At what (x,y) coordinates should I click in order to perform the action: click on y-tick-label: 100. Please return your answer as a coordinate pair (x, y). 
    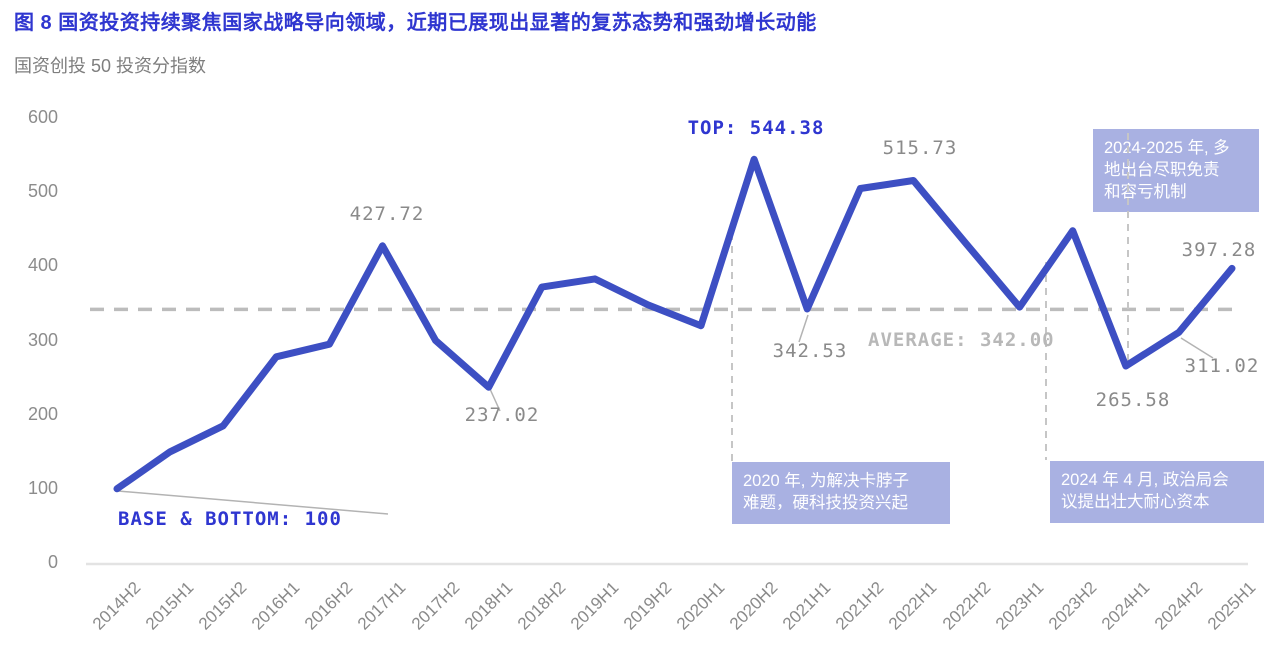
    Looking at the image, I should click on (42, 487).